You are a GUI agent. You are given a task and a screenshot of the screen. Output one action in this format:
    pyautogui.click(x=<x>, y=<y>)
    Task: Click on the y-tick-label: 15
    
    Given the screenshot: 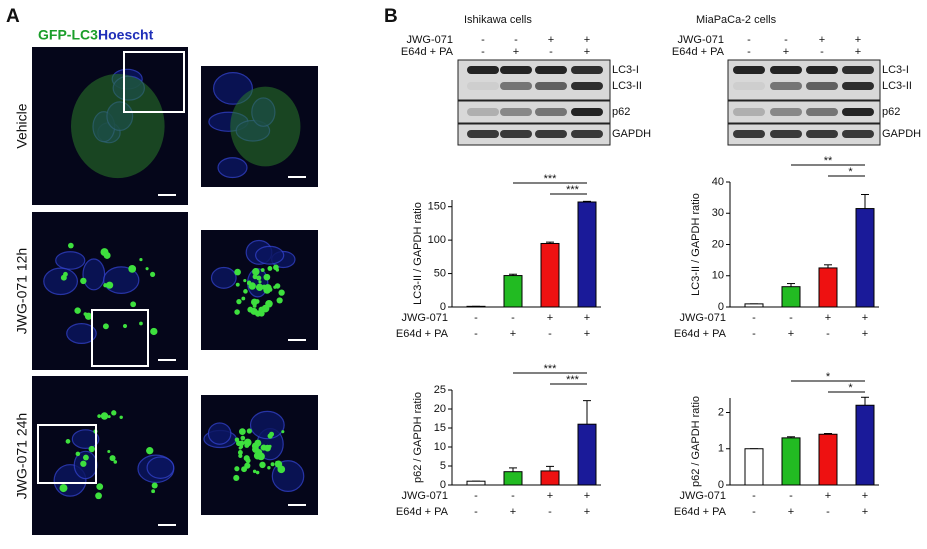 What is the action you would take?
    pyautogui.click(x=440, y=428)
    